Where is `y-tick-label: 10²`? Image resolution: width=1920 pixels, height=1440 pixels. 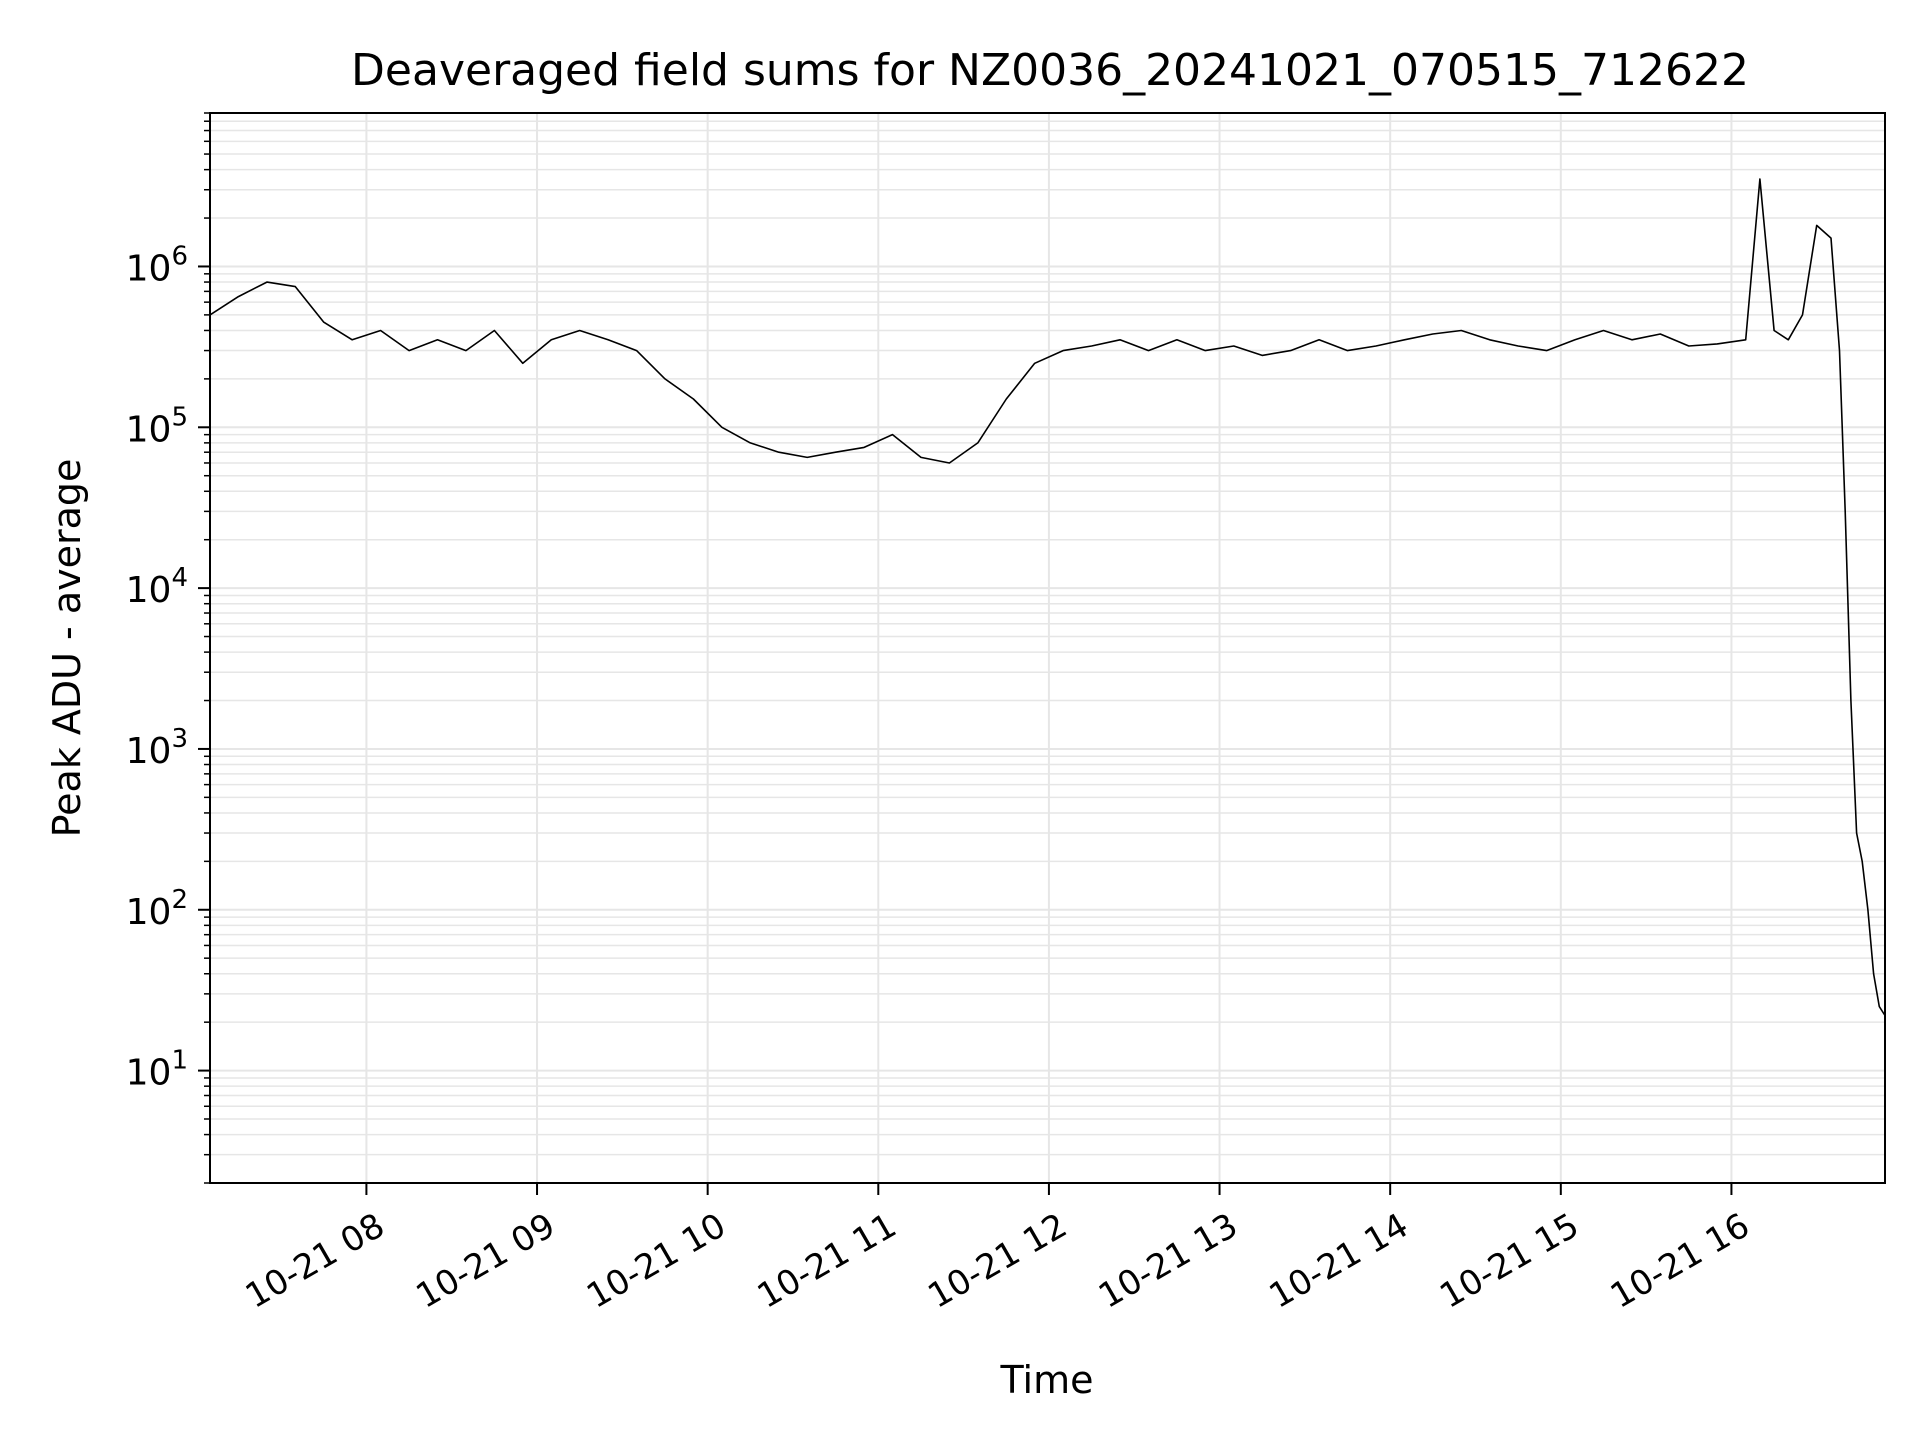
y-tick-label: 10² is located at coordinates (157, 909).